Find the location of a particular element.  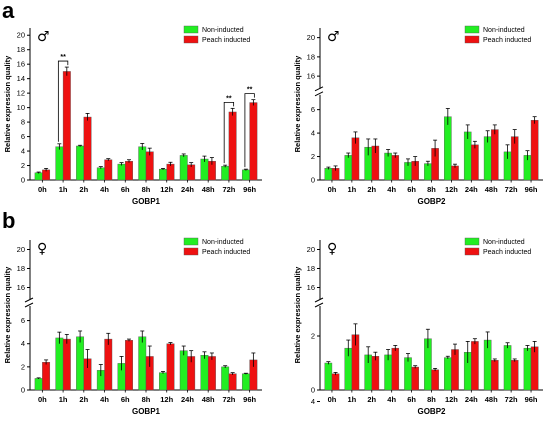

y-tick-label: 12 is located at coordinates (21, 93).